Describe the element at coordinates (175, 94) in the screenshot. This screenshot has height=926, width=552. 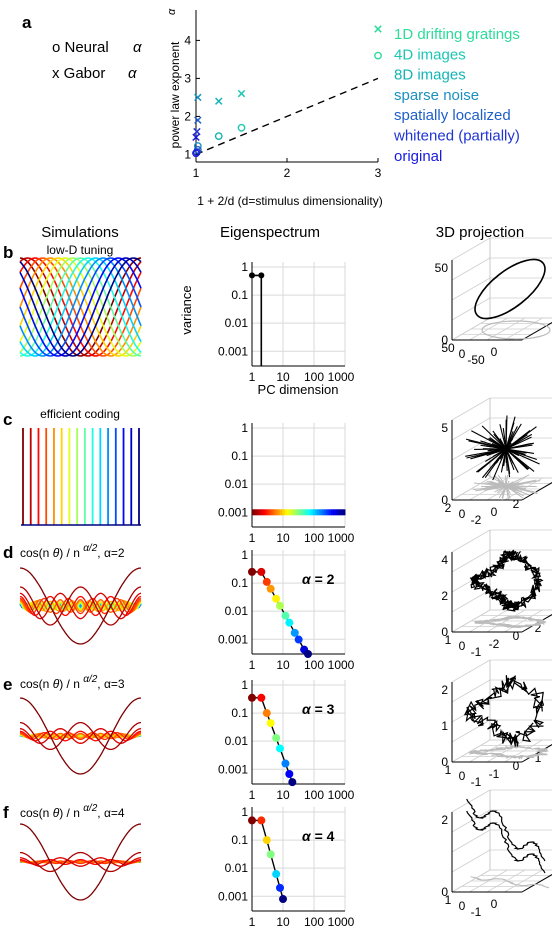
I see `scatter-ylabel: power law exponent` at that location.